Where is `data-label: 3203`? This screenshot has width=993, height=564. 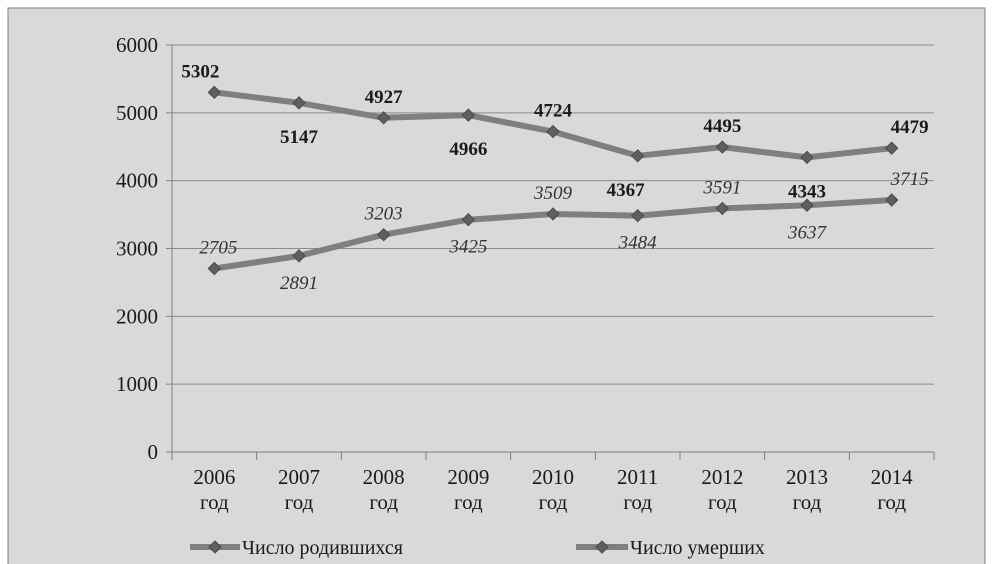
data-label: 3203 is located at coordinates (383, 214).